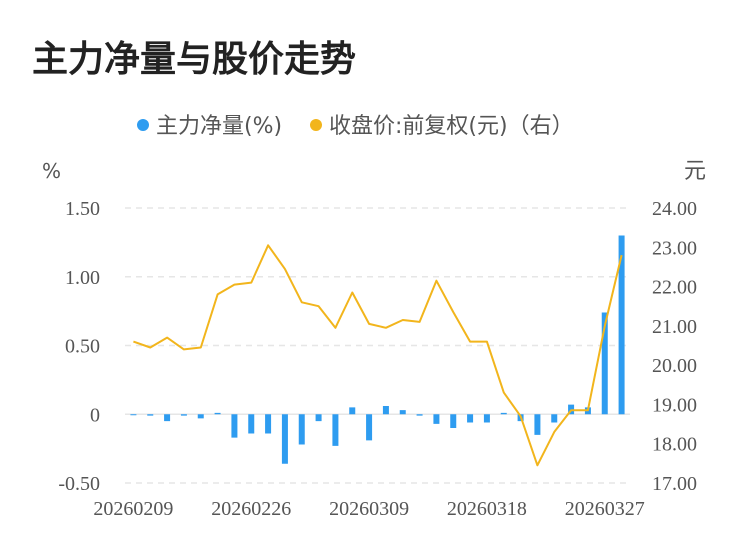 This screenshot has width=750, height=558. Describe the element at coordinates (695, 171) in the screenshot. I see `right-axis-unit: 元` at that location.